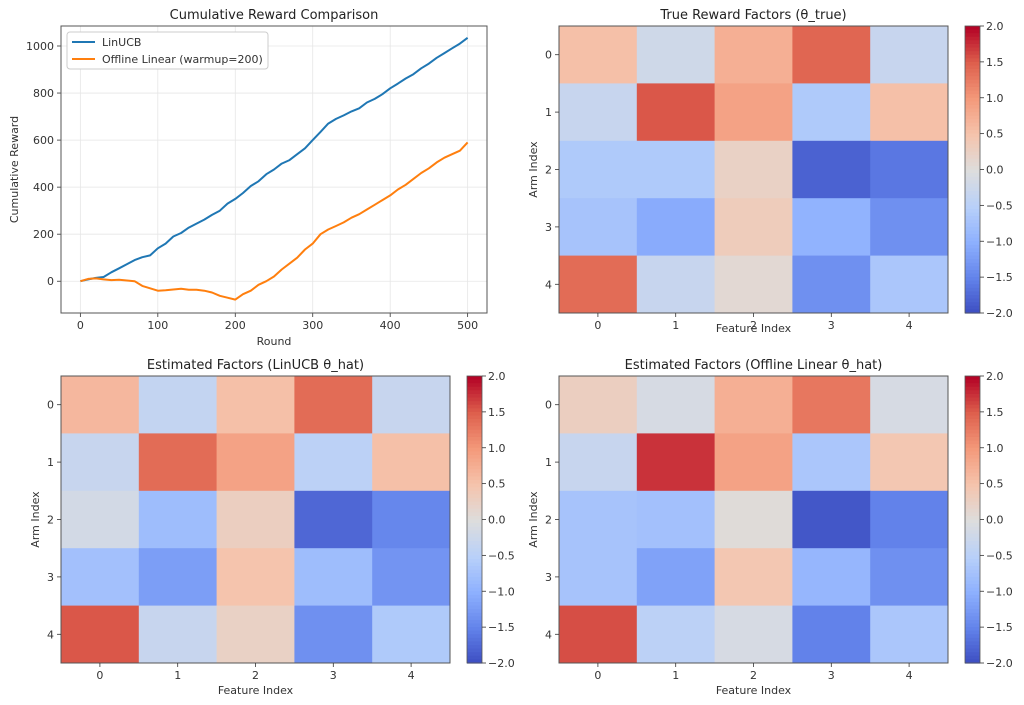  I want to click on colorbar-tick-label: 1.0, so click(497, 448).